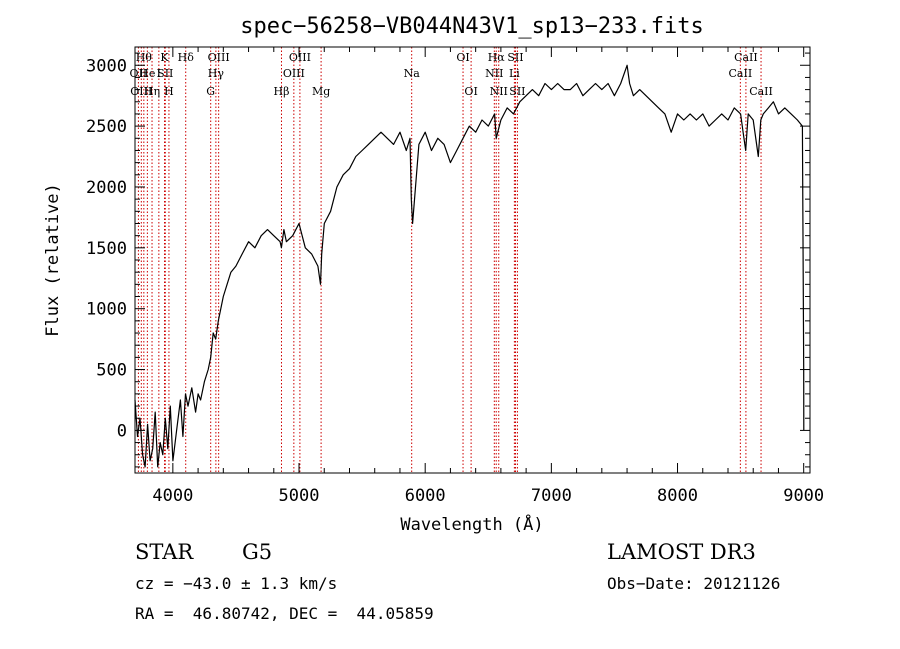 The width and height of the screenshot is (900, 649). I want to click on spectral-line-label-21: Hα, so click(497, 57).